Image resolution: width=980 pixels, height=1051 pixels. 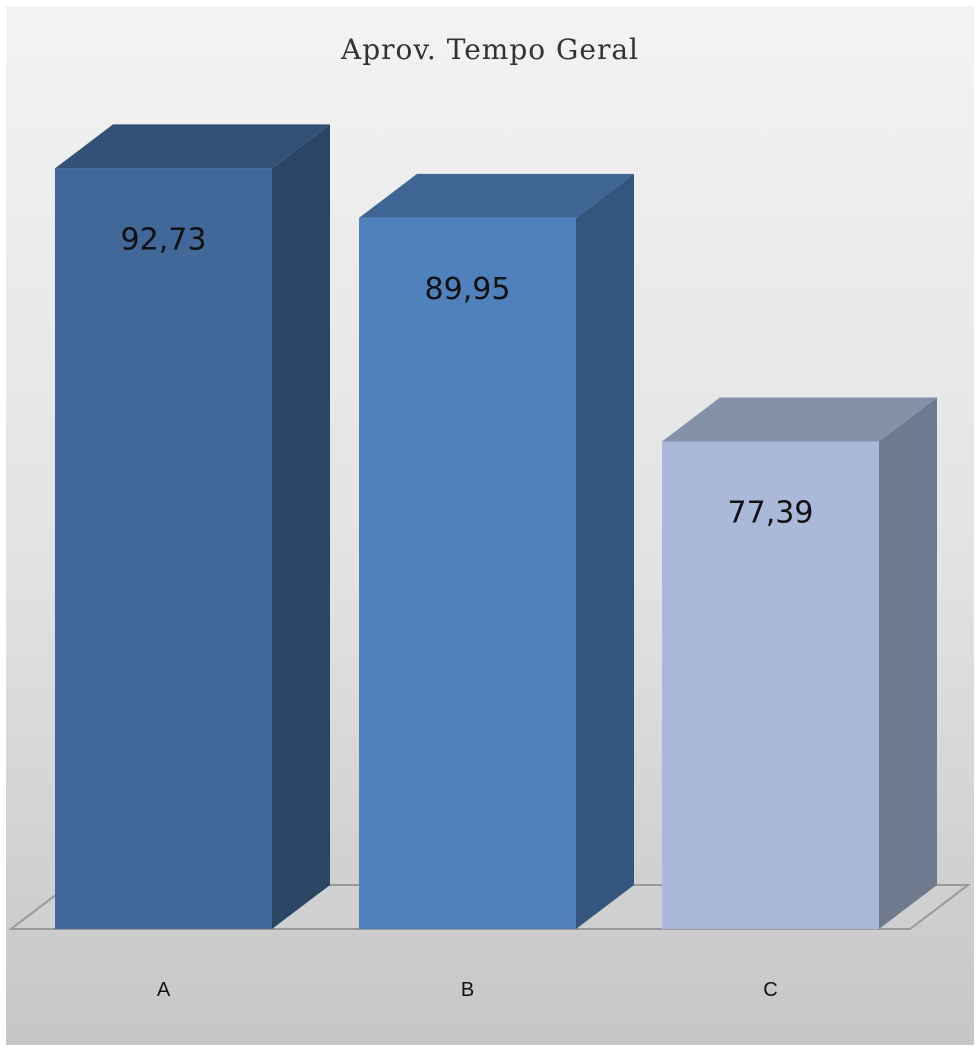 I want to click on bar-front-face, so click(x=770, y=685).